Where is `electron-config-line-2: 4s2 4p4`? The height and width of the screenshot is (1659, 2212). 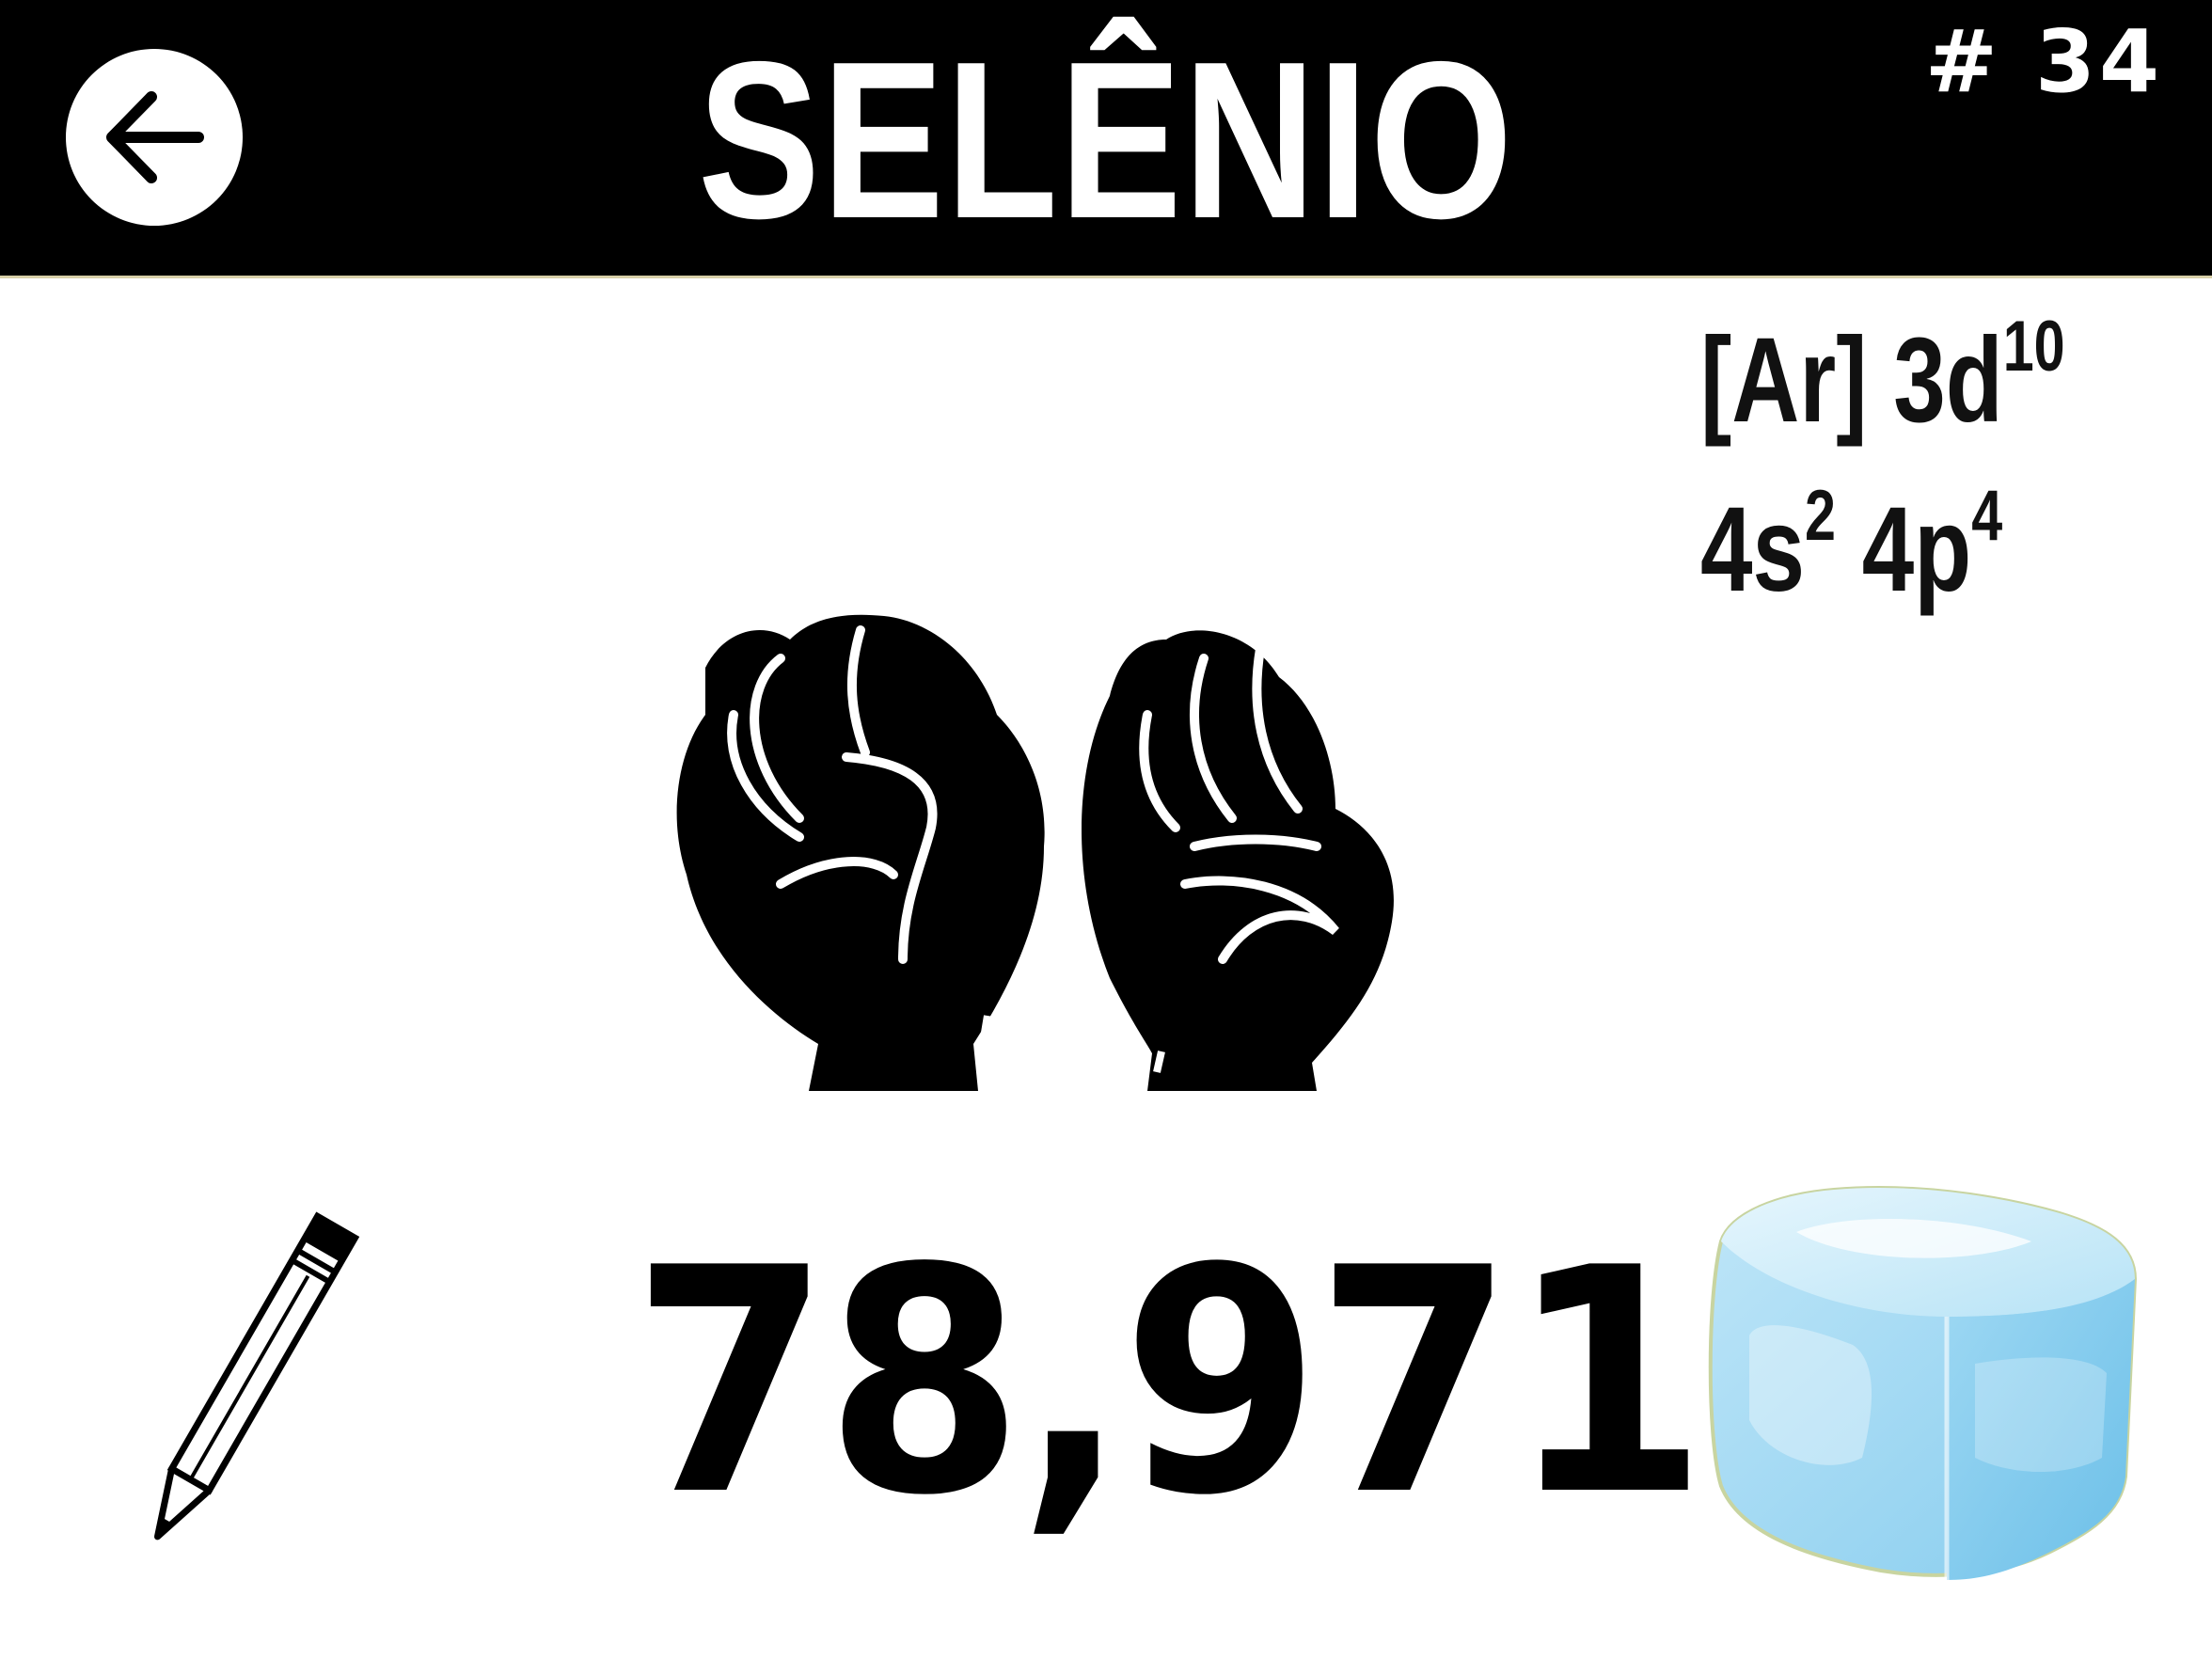 electron-config-line-2: 4s2 4p4 is located at coordinates (1851, 546).